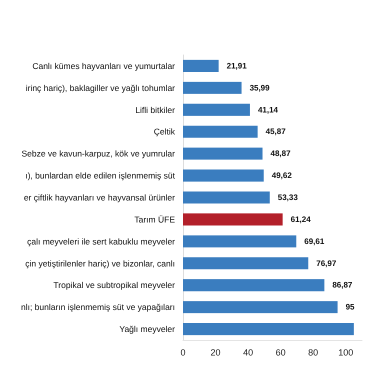  I want to click on x-tick-label: 60, so click(281, 353).